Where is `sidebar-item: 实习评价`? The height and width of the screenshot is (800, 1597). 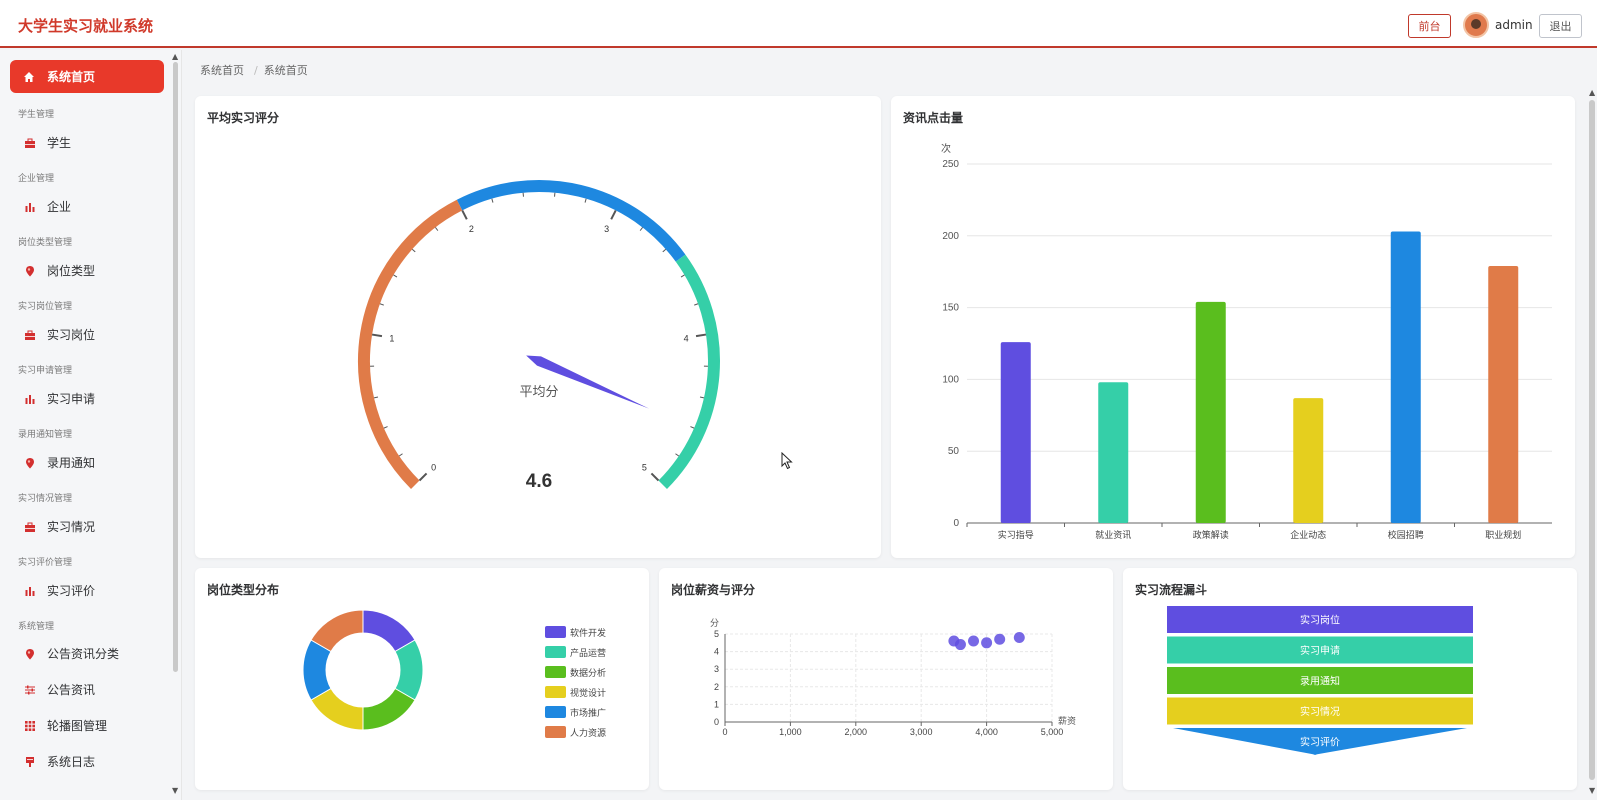 sidebar-item: 实习评价 is located at coordinates (59, 590).